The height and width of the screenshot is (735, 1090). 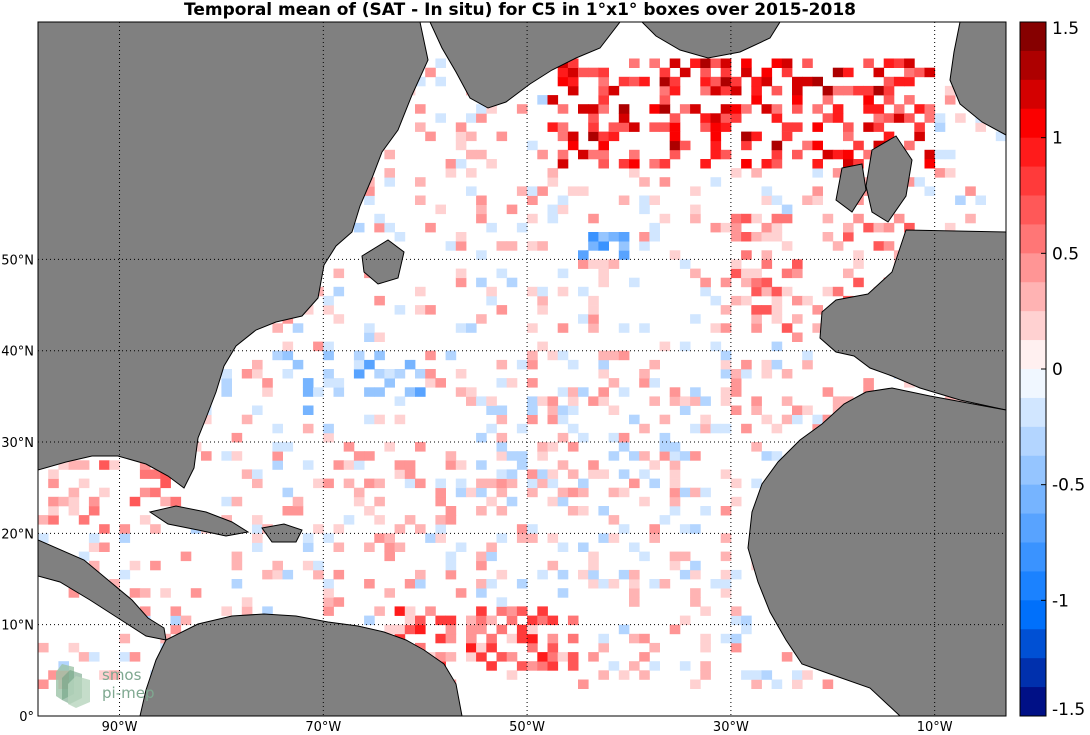 I want to click on smos-logo: smos pi-mep, so click(x=105, y=686).